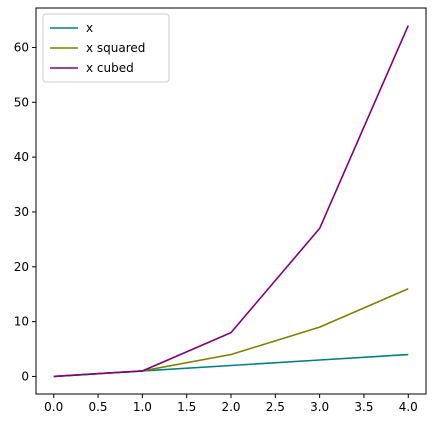 The width and height of the screenshot is (434, 428). Describe the element at coordinates (21, 102) in the screenshot. I see `y-tick-label: 50` at that location.